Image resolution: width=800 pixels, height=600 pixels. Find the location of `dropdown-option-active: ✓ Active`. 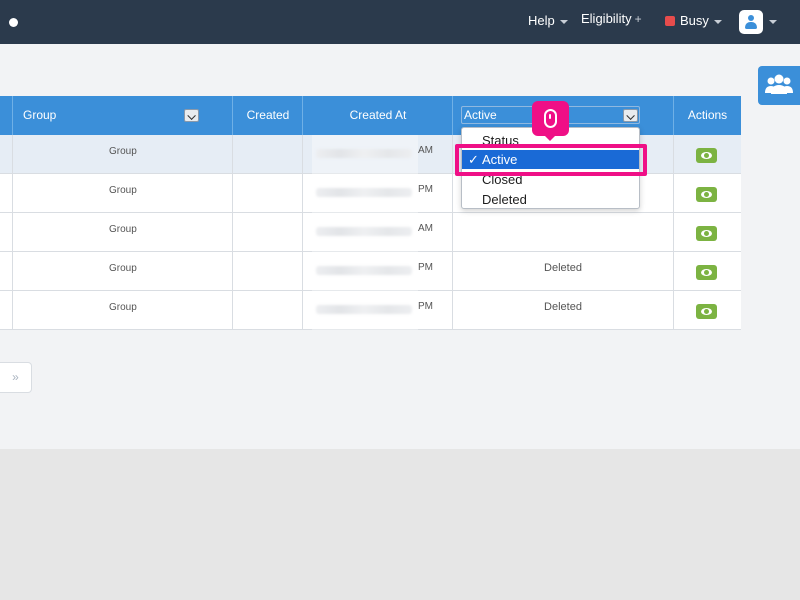

dropdown-option-active: ✓ Active is located at coordinates (550, 159).